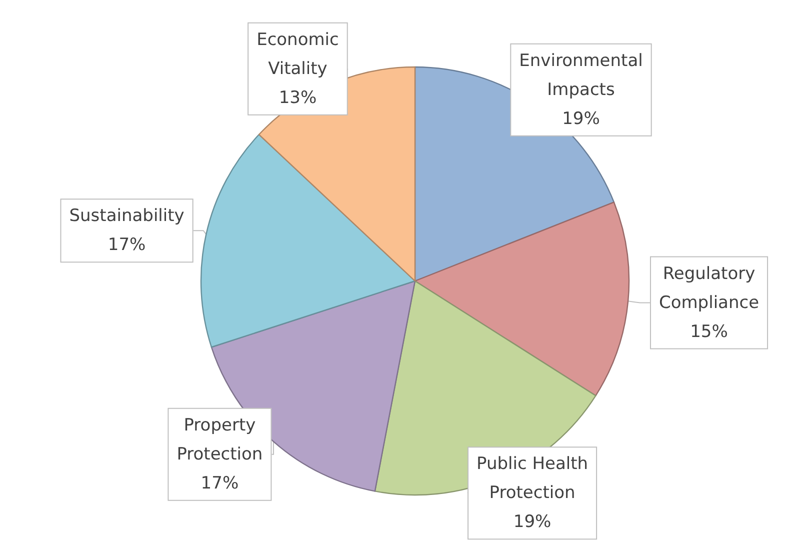 This screenshot has height=554, width=806. Describe the element at coordinates (297, 54) in the screenshot. I see `slice-label: Economic Vitality` at that location.